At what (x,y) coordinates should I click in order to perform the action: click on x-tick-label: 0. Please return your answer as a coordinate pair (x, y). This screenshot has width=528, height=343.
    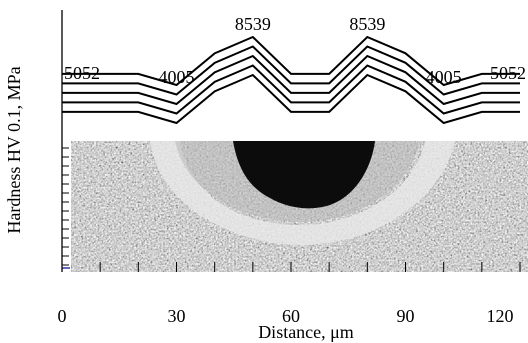
    Looking at the image, I should click on (62, 316).